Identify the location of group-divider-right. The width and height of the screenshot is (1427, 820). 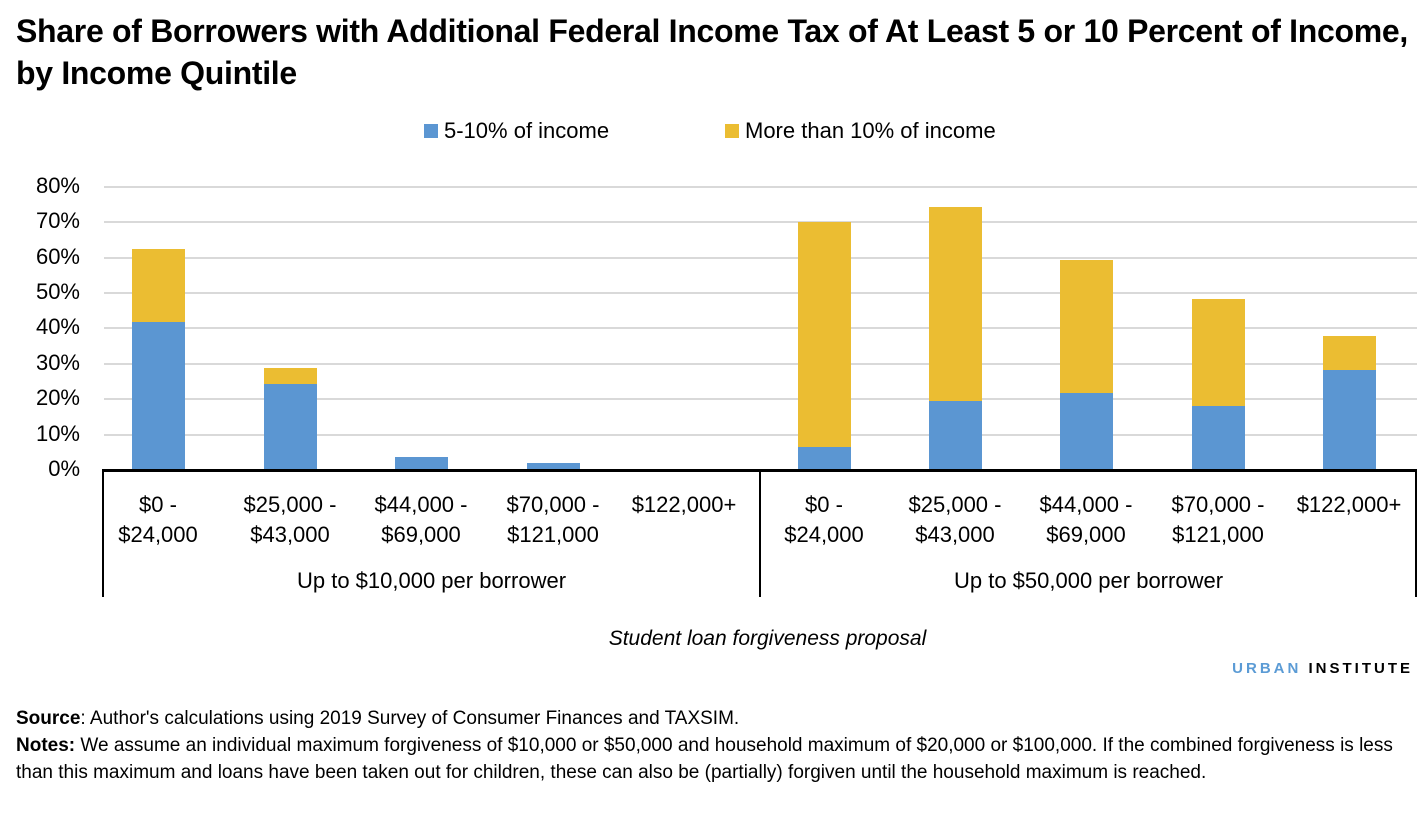
(1416, 533).